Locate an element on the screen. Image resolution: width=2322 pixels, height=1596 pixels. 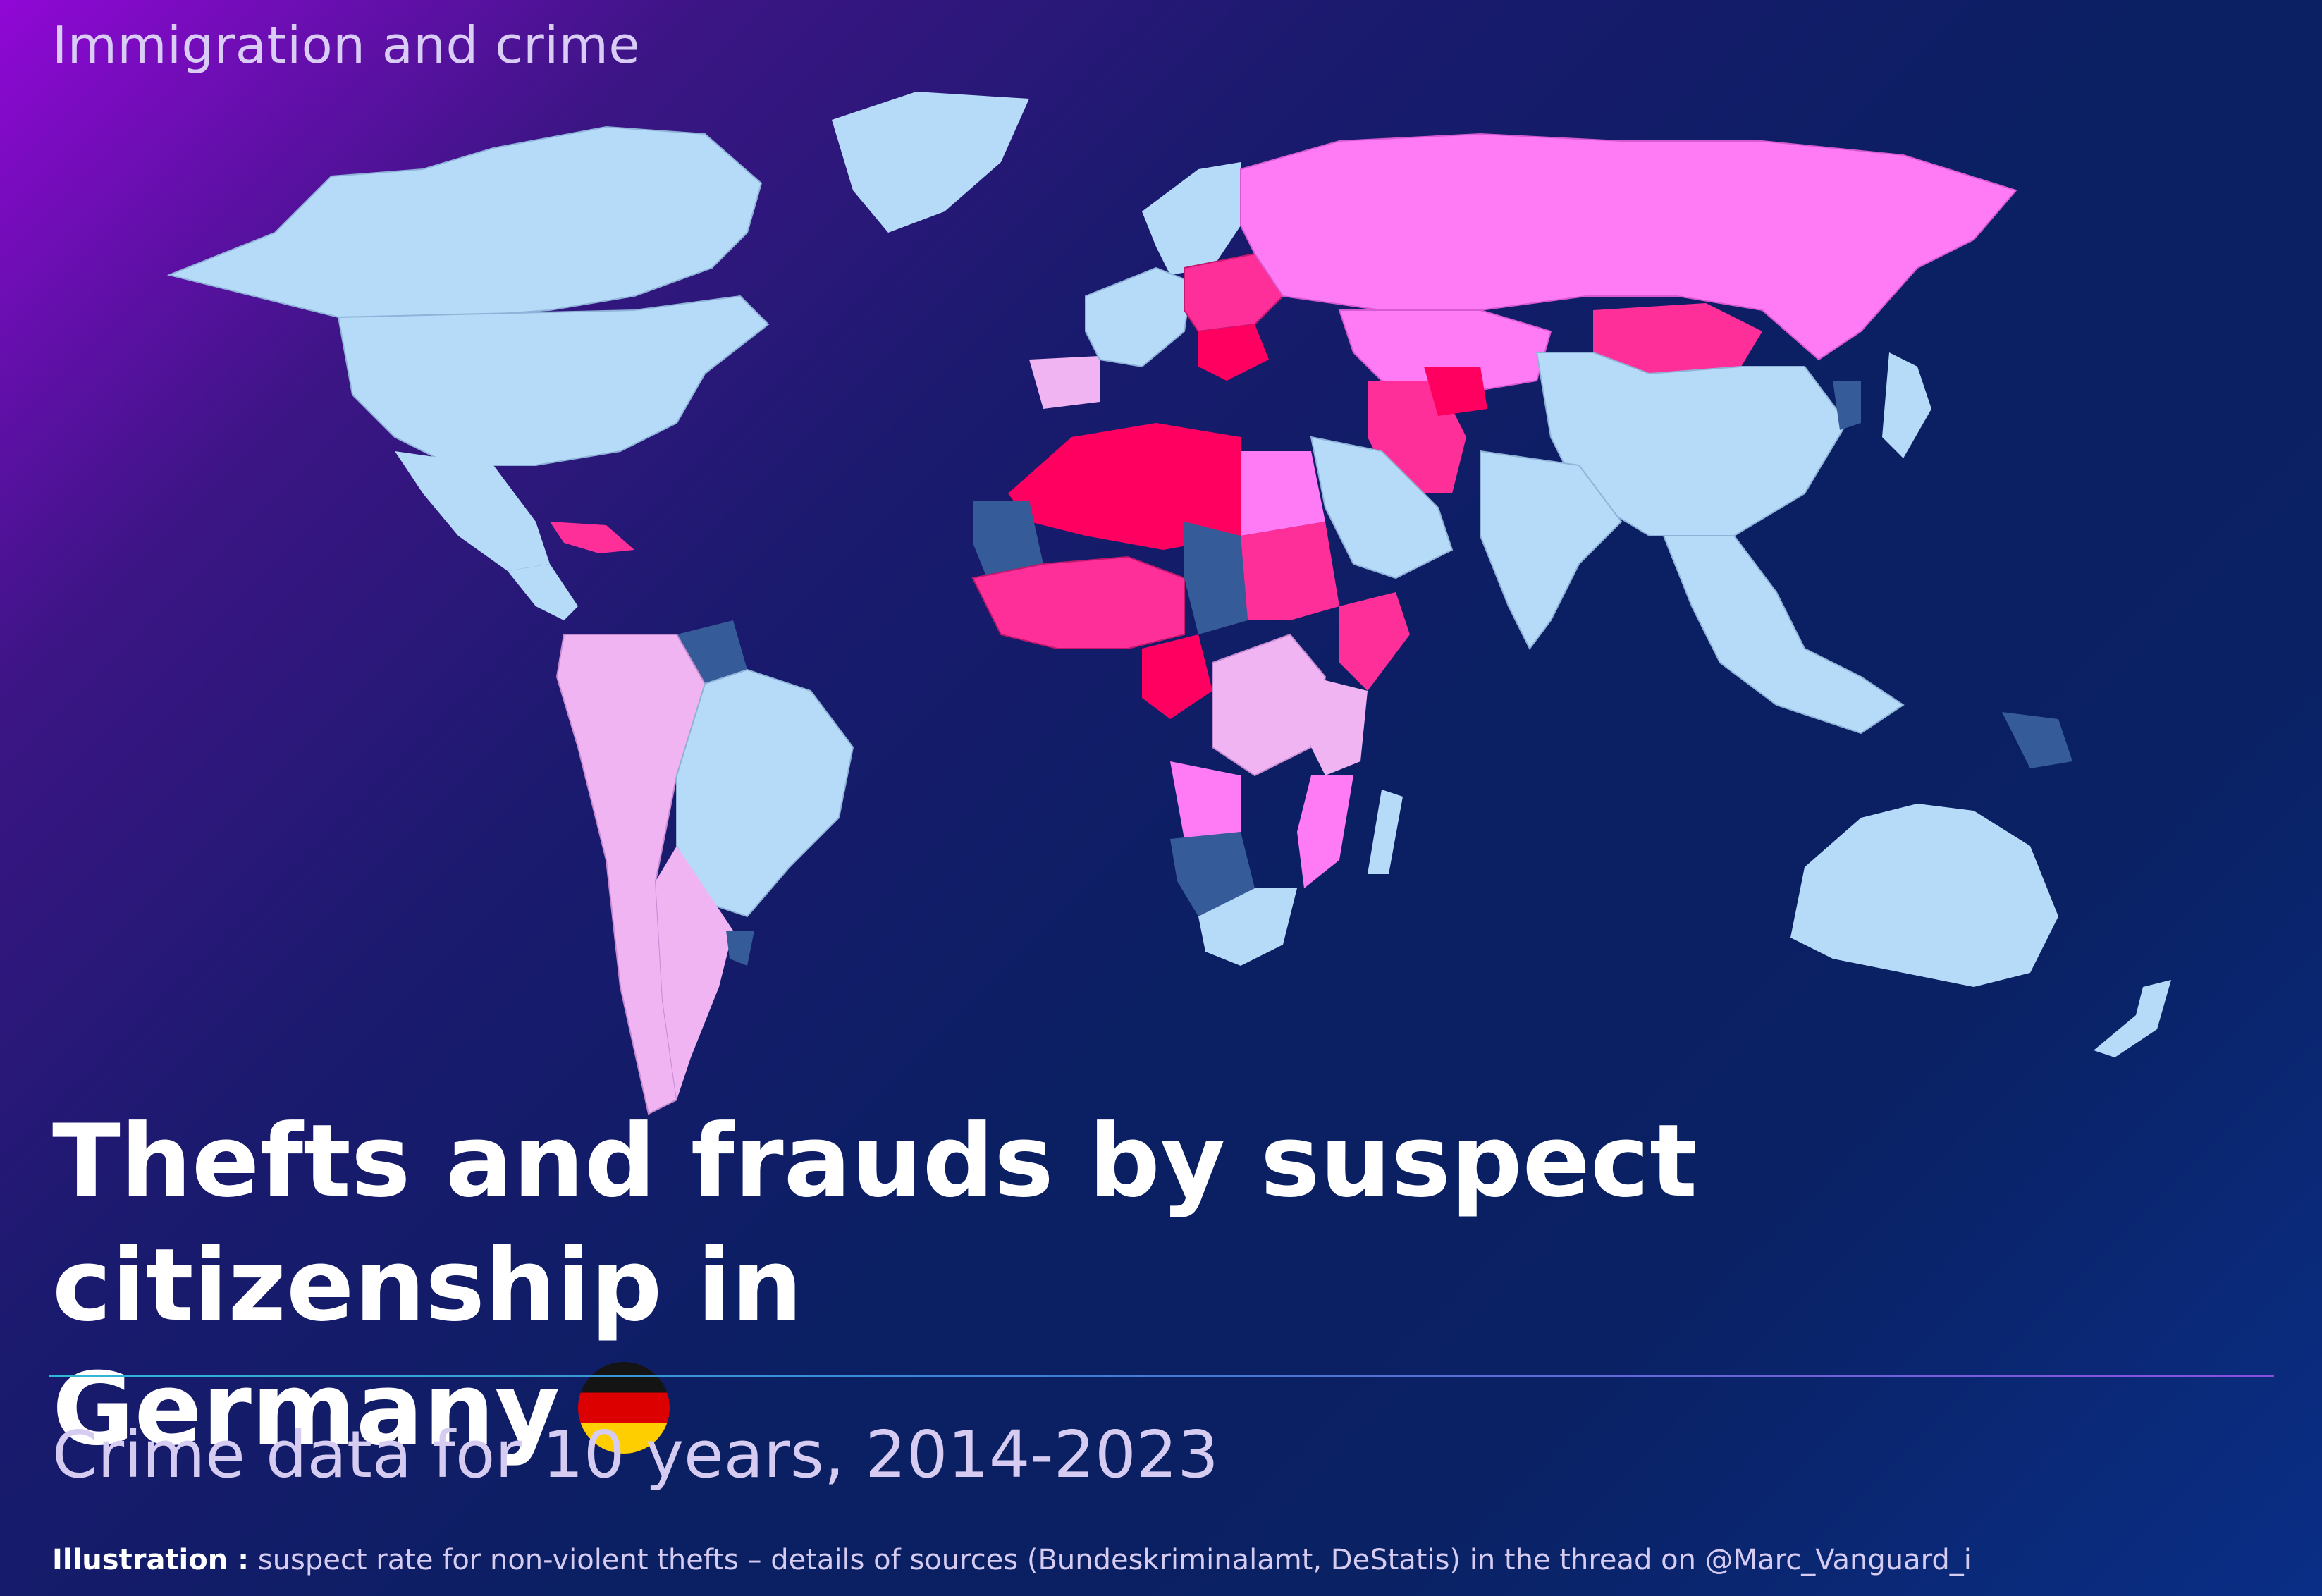
region-uruguay is located at coordinates (740, 949).